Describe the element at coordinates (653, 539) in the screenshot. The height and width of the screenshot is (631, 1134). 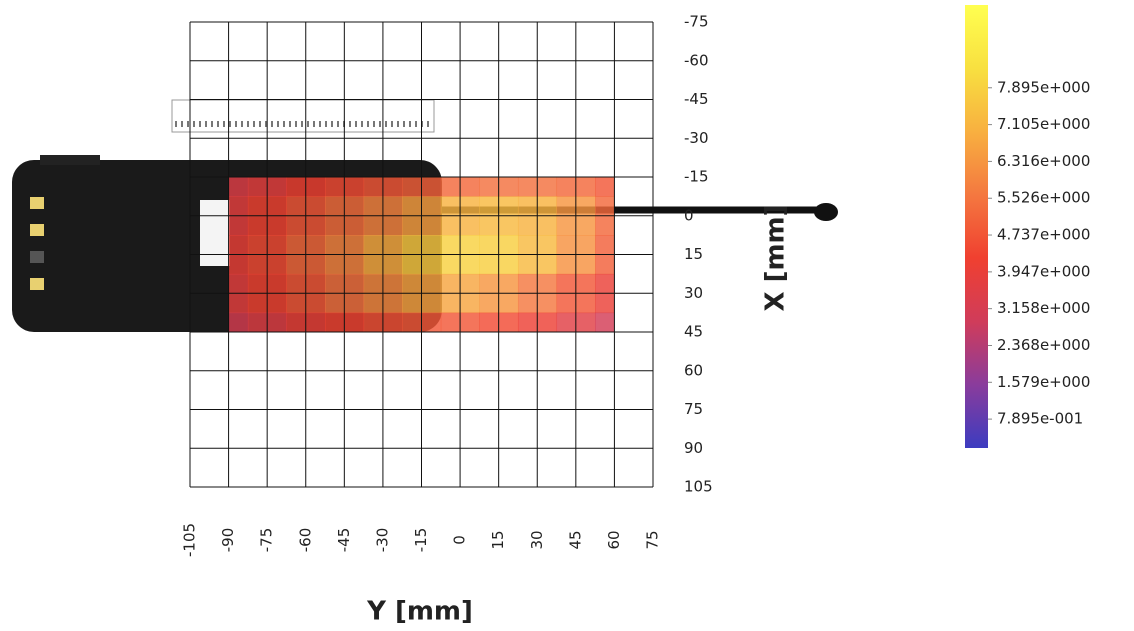
I see `x-tick-label: 75` at that location.